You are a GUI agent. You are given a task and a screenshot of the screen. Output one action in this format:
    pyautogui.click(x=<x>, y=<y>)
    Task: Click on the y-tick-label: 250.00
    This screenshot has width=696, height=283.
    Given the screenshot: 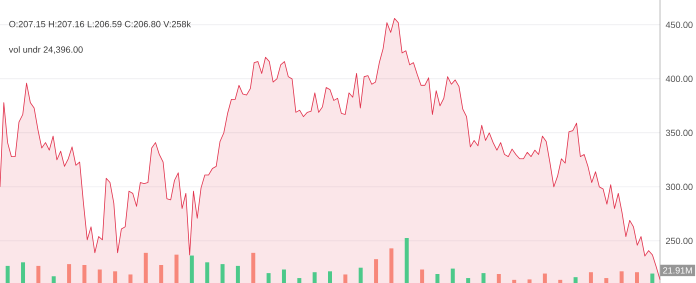 What is the action you would take?
    pyautogui.click(x=679, y=241)
    